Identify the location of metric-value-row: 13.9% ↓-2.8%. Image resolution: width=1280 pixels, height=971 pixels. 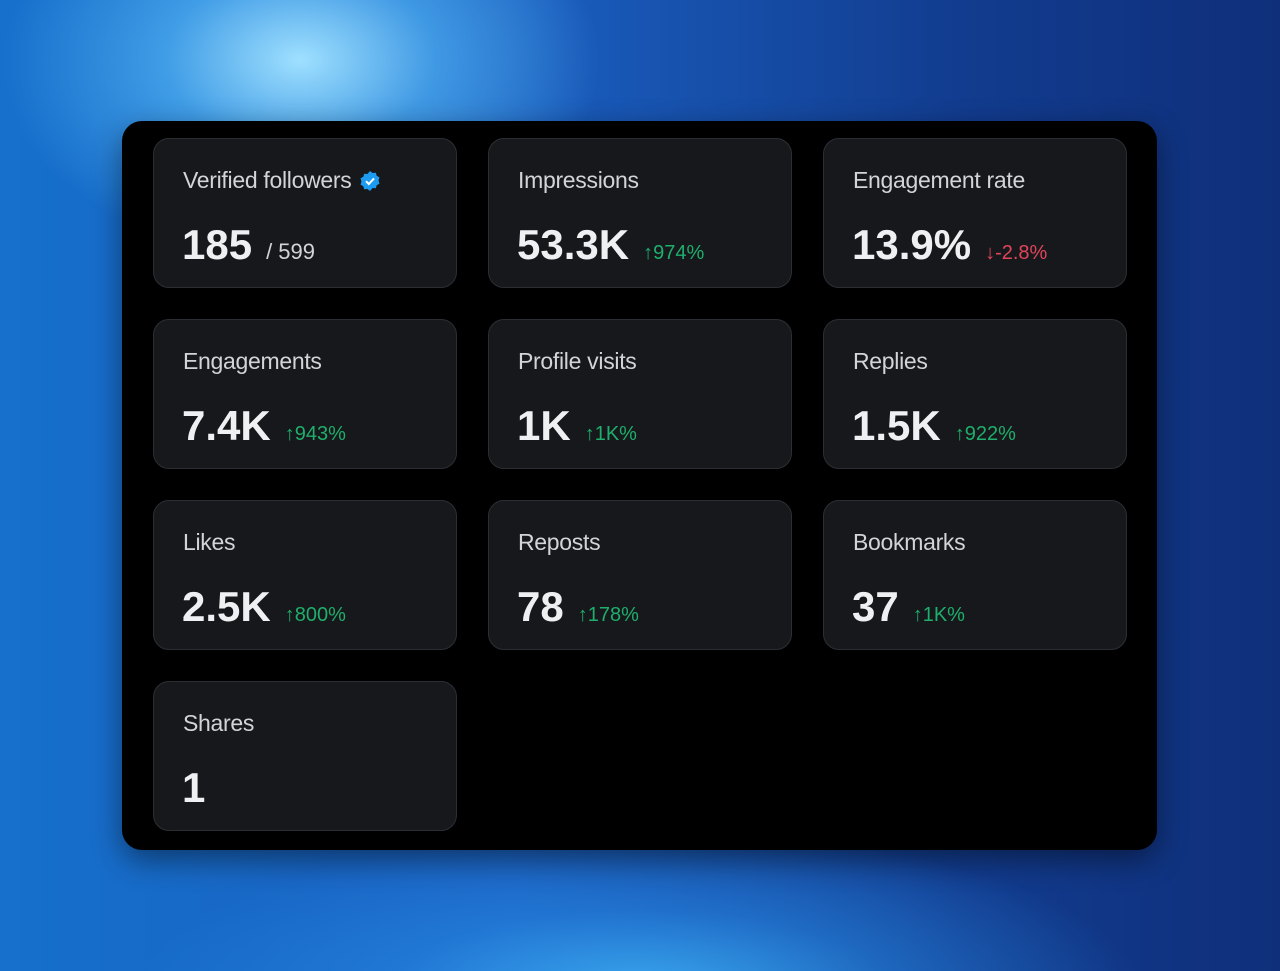
(949, 245).